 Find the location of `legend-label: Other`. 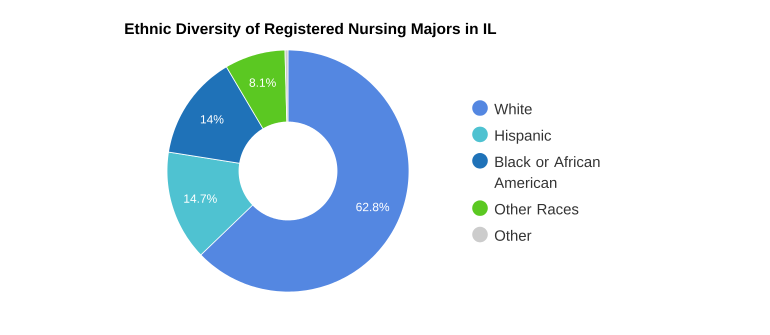

legend-label: Other is located at coordinates (513, 235).